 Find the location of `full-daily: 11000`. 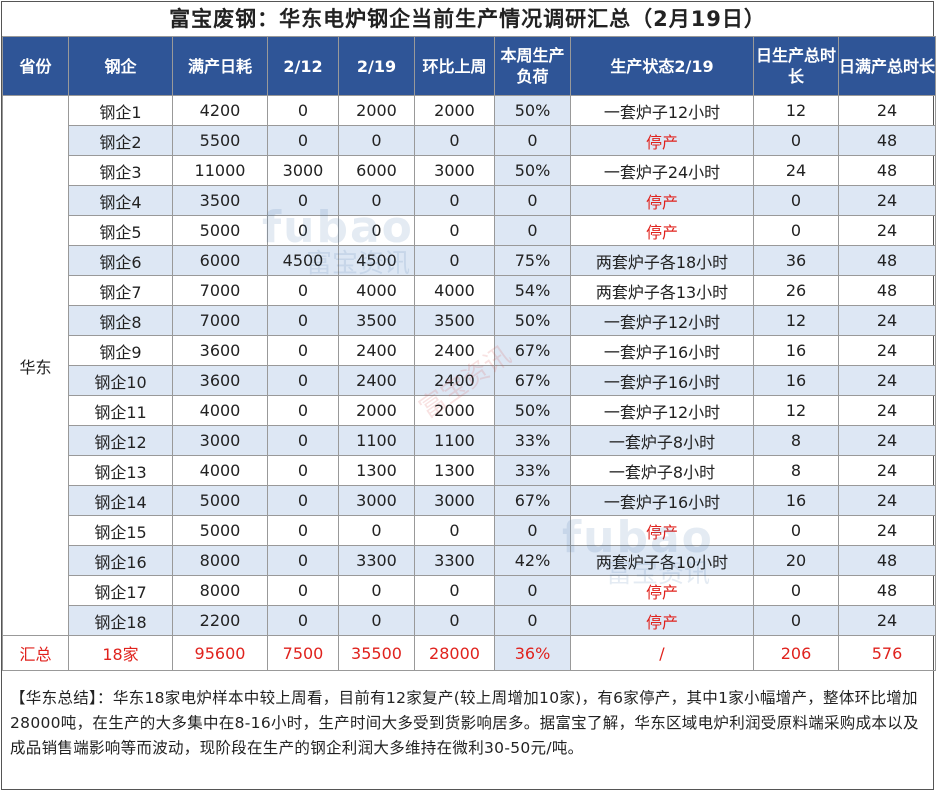

full-daily: 11000 is located at coordinates (220, 170).